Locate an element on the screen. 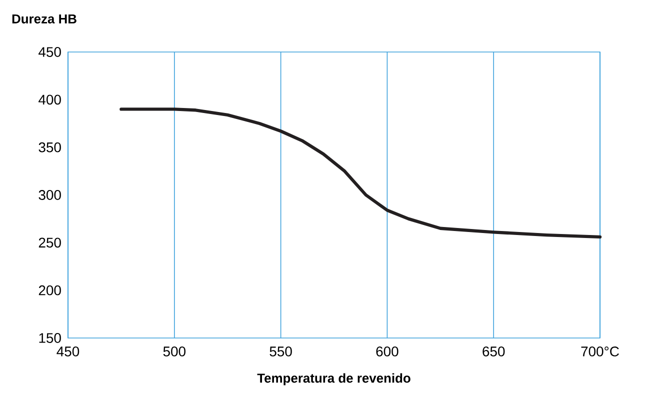 The image size is (653, 419). y-tick-label: 400 is located at coordinates (49, 99).